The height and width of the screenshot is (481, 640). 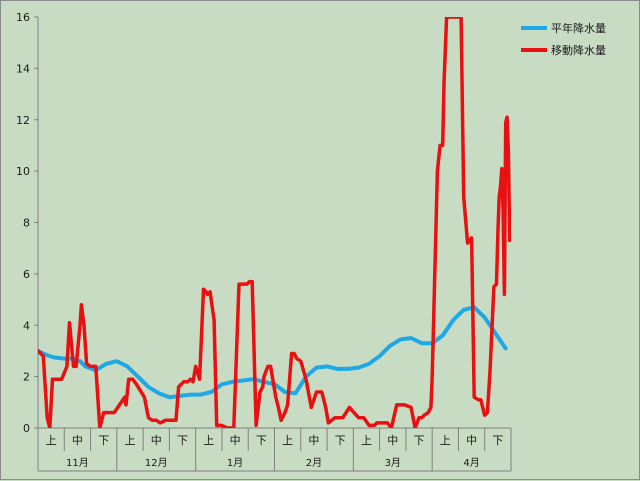 I want to click on month-label: 1月, so click(x=235, y=463).